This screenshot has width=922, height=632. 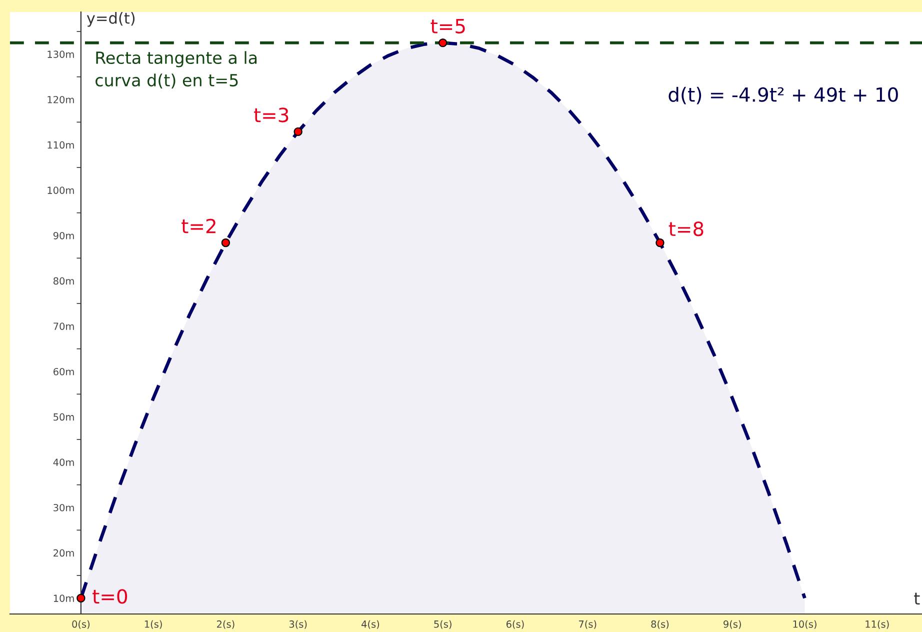 What do you see at coordinates (732, 624) in the screenshot?
I see `x-tick-label: 9(s)` at bounding box center [732, 624].